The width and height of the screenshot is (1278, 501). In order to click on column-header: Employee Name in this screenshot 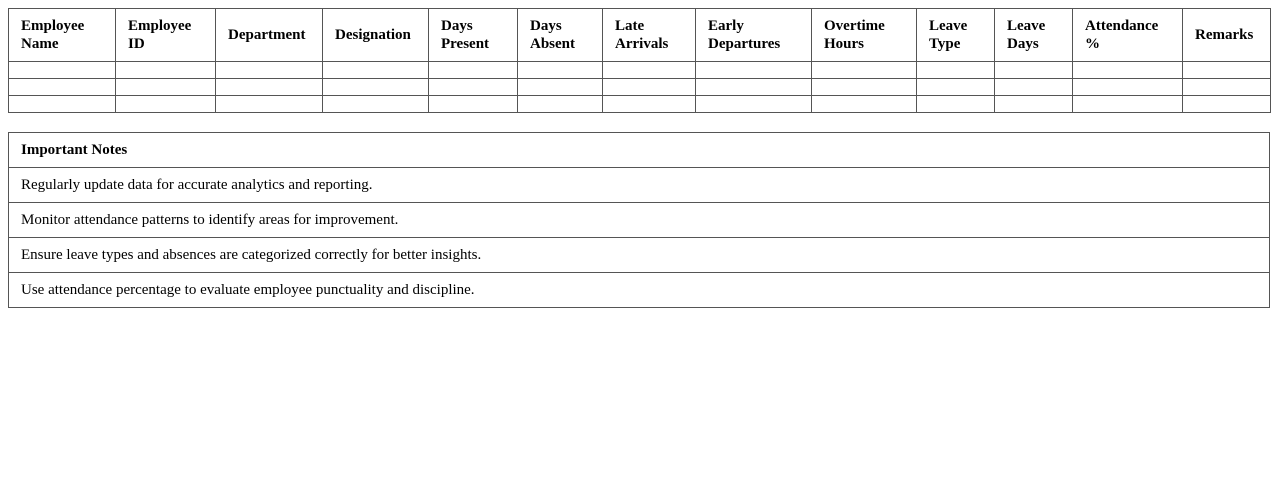, I will do `click(62, 35)`.